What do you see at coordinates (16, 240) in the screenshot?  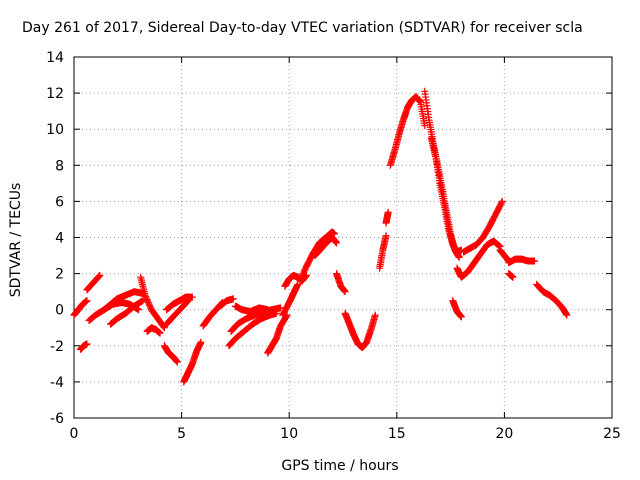 I see `y-axis-label: SDTVAR / TECUs` at bounding box center [16, 240].